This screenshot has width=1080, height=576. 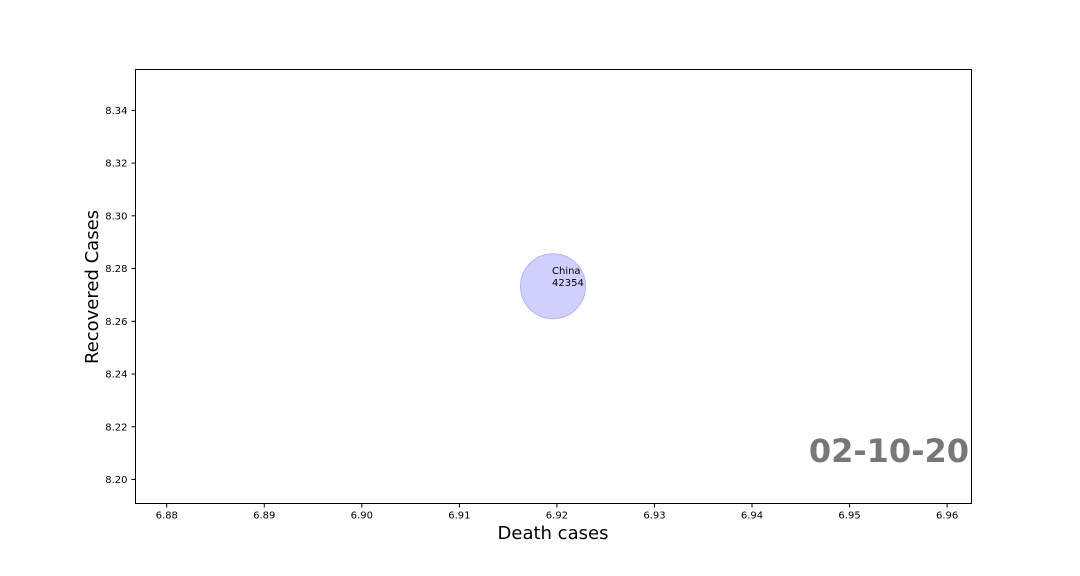 I want to click on x-tick-label: 6.95, so click(x=849, y=516).